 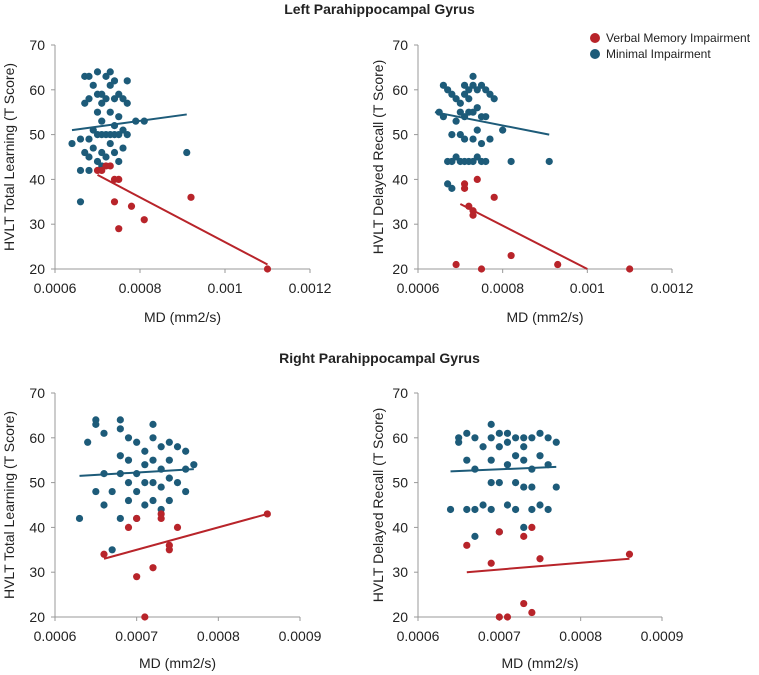 I want to click on y-tick-label: 30, so click(x=400, y=572).